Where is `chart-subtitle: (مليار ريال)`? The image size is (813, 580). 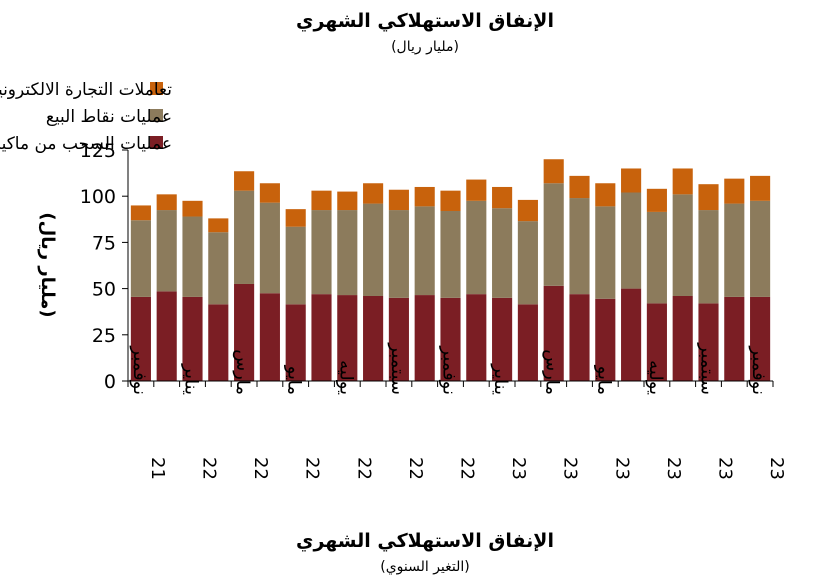
chart-subtitle: (مليار ريال) is located at coordinates (425, 47).